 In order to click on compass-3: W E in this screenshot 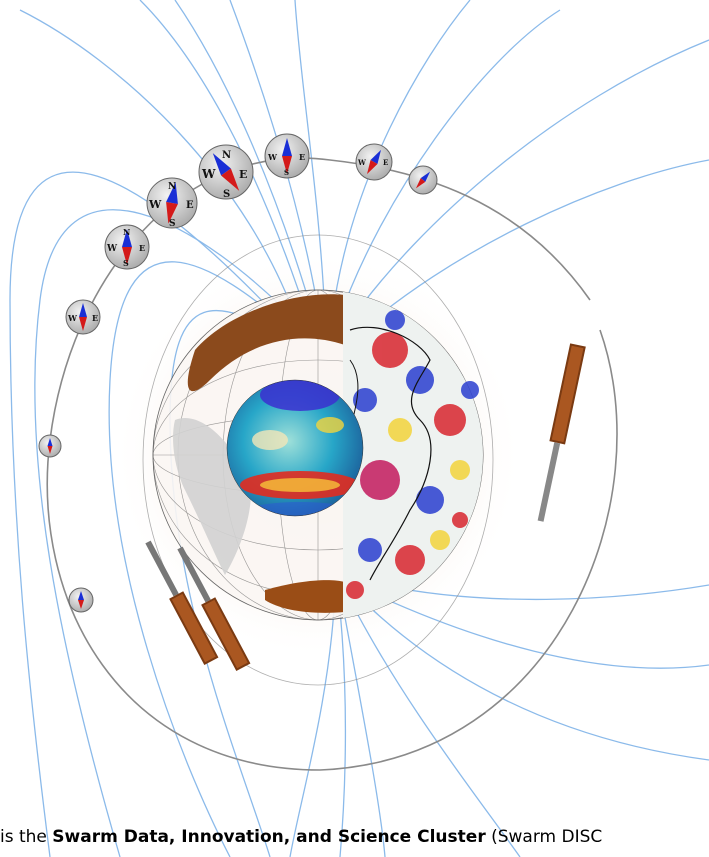, I will do `click(83, 317)`.